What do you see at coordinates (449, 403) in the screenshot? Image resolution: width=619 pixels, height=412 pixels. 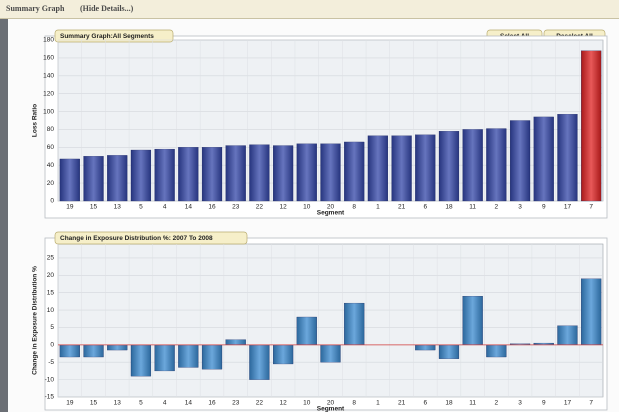 I see `x-tick-label: 18` at bounding box center [449, 403].